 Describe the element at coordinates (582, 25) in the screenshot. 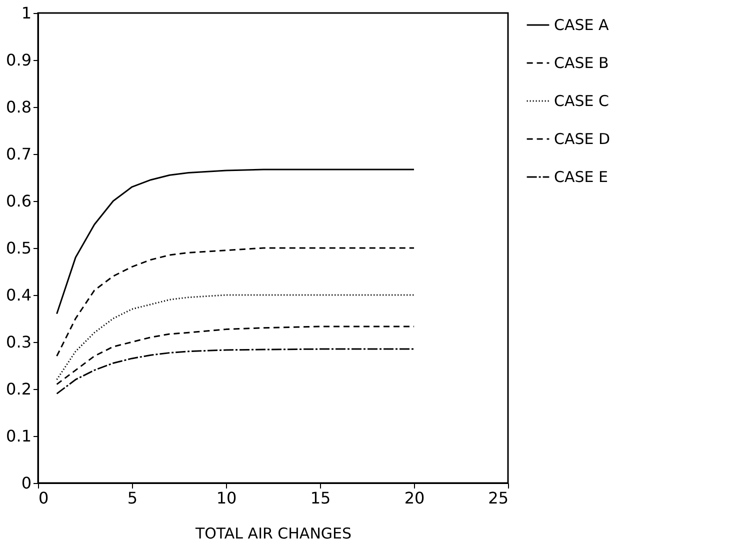

I see `legend-label: CASE A` at that location.